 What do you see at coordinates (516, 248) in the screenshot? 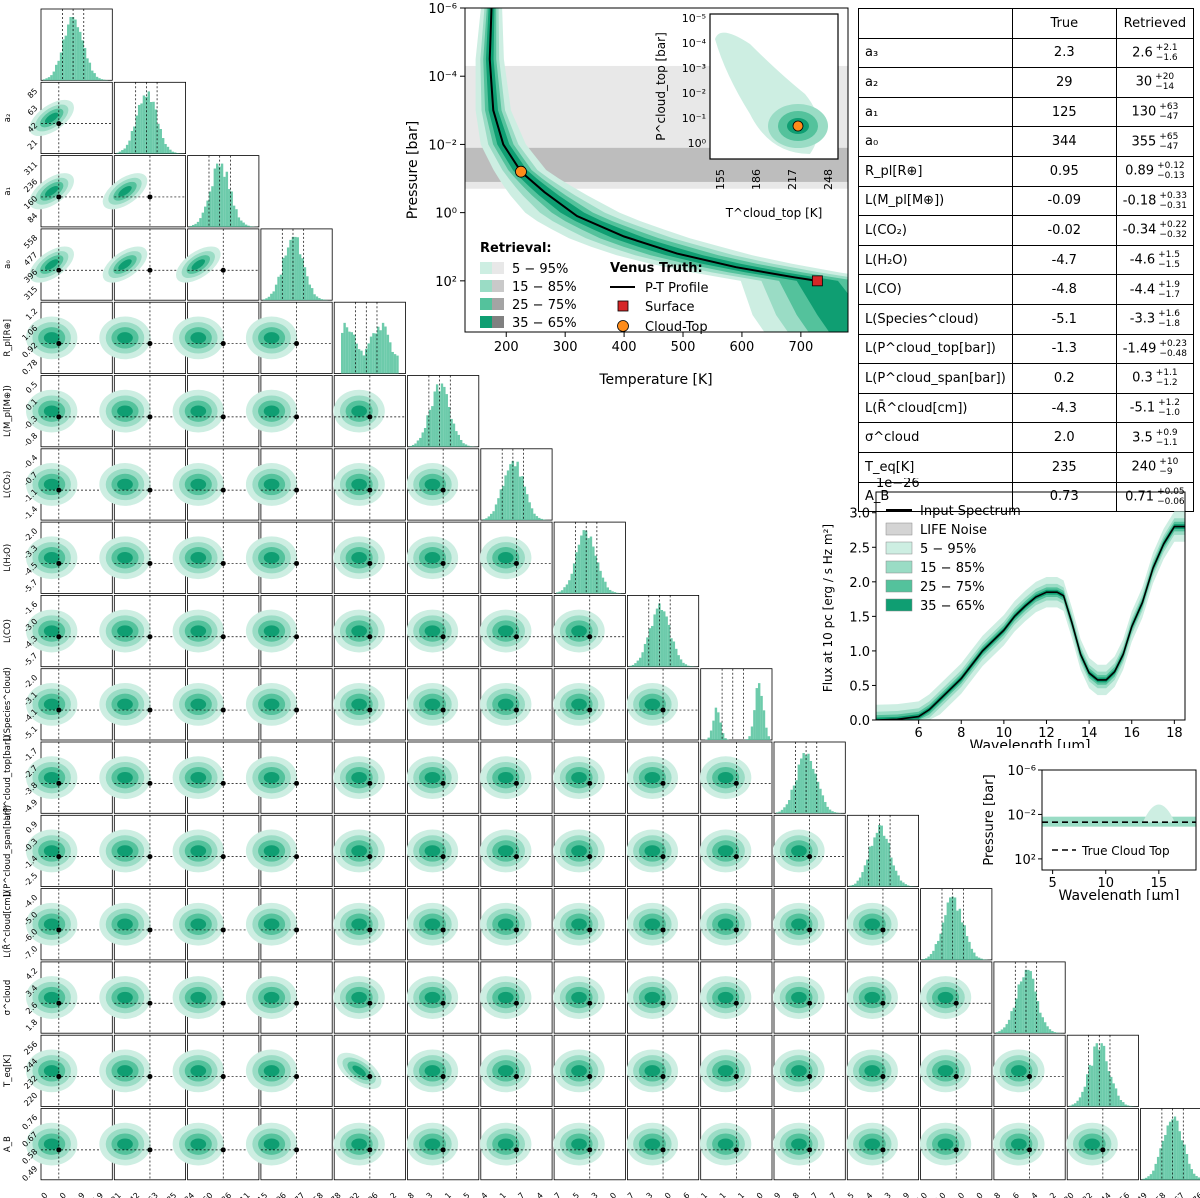
I see `legend-retrieval-title: Retrieval:` at bounding box center [516, 248].